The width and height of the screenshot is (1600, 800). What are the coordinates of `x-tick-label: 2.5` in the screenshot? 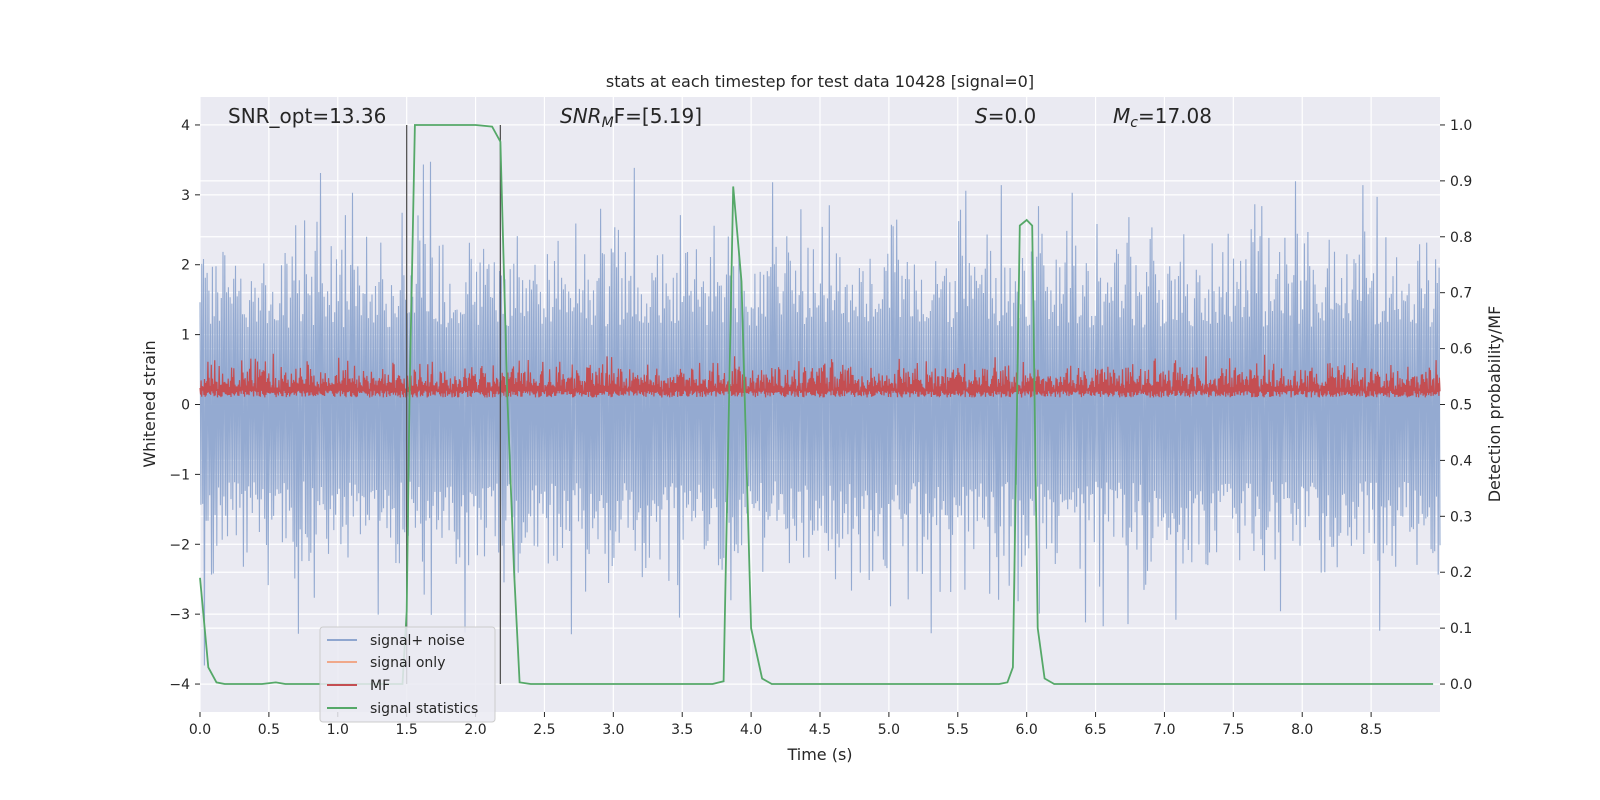 It's located at (544, 730).